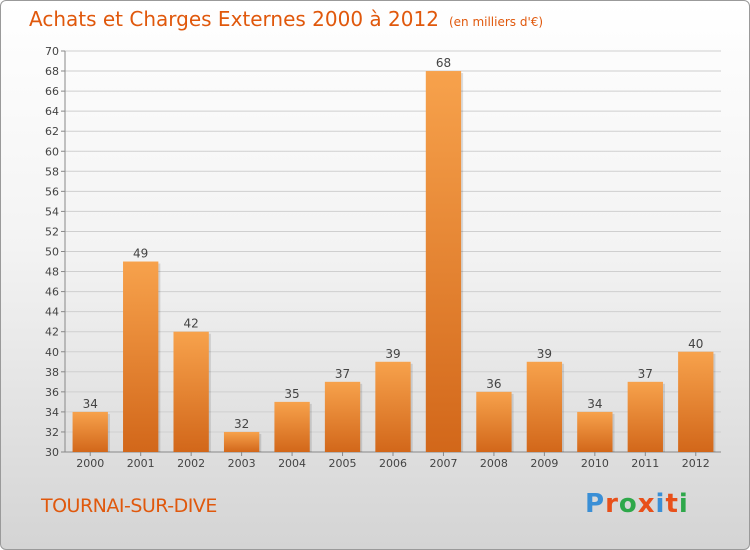 The image size is (750, 550). I want to click on proxiti-logo: Proxiti, so click(637, 504).